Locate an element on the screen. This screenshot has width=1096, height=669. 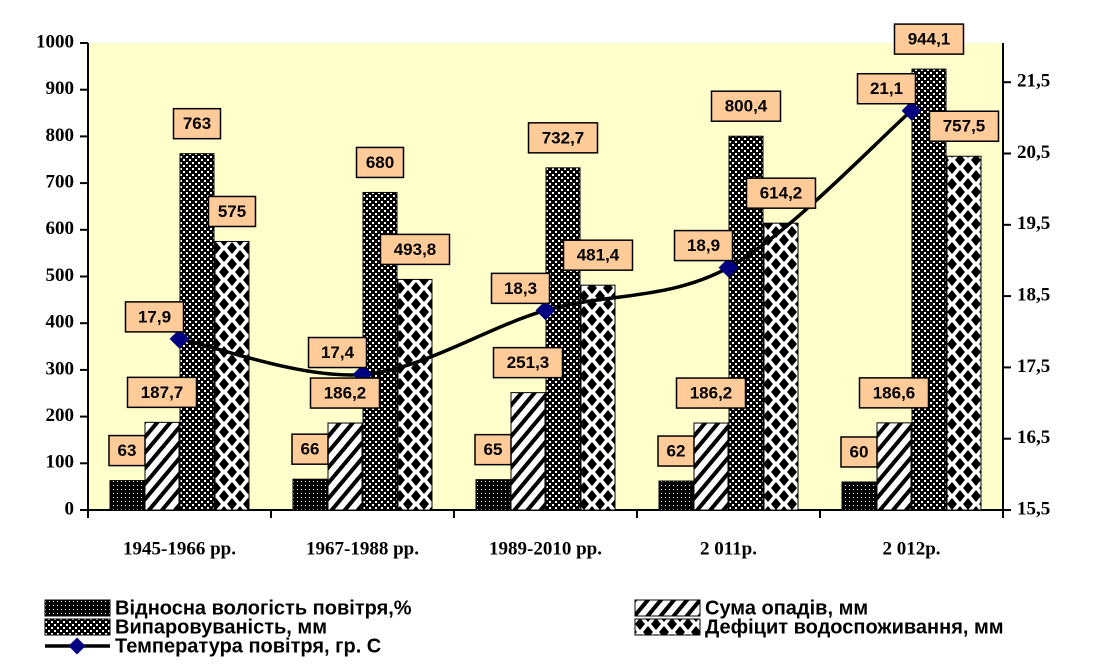
x-tick-label: 2 012р. is located at coordinates (911, 548).